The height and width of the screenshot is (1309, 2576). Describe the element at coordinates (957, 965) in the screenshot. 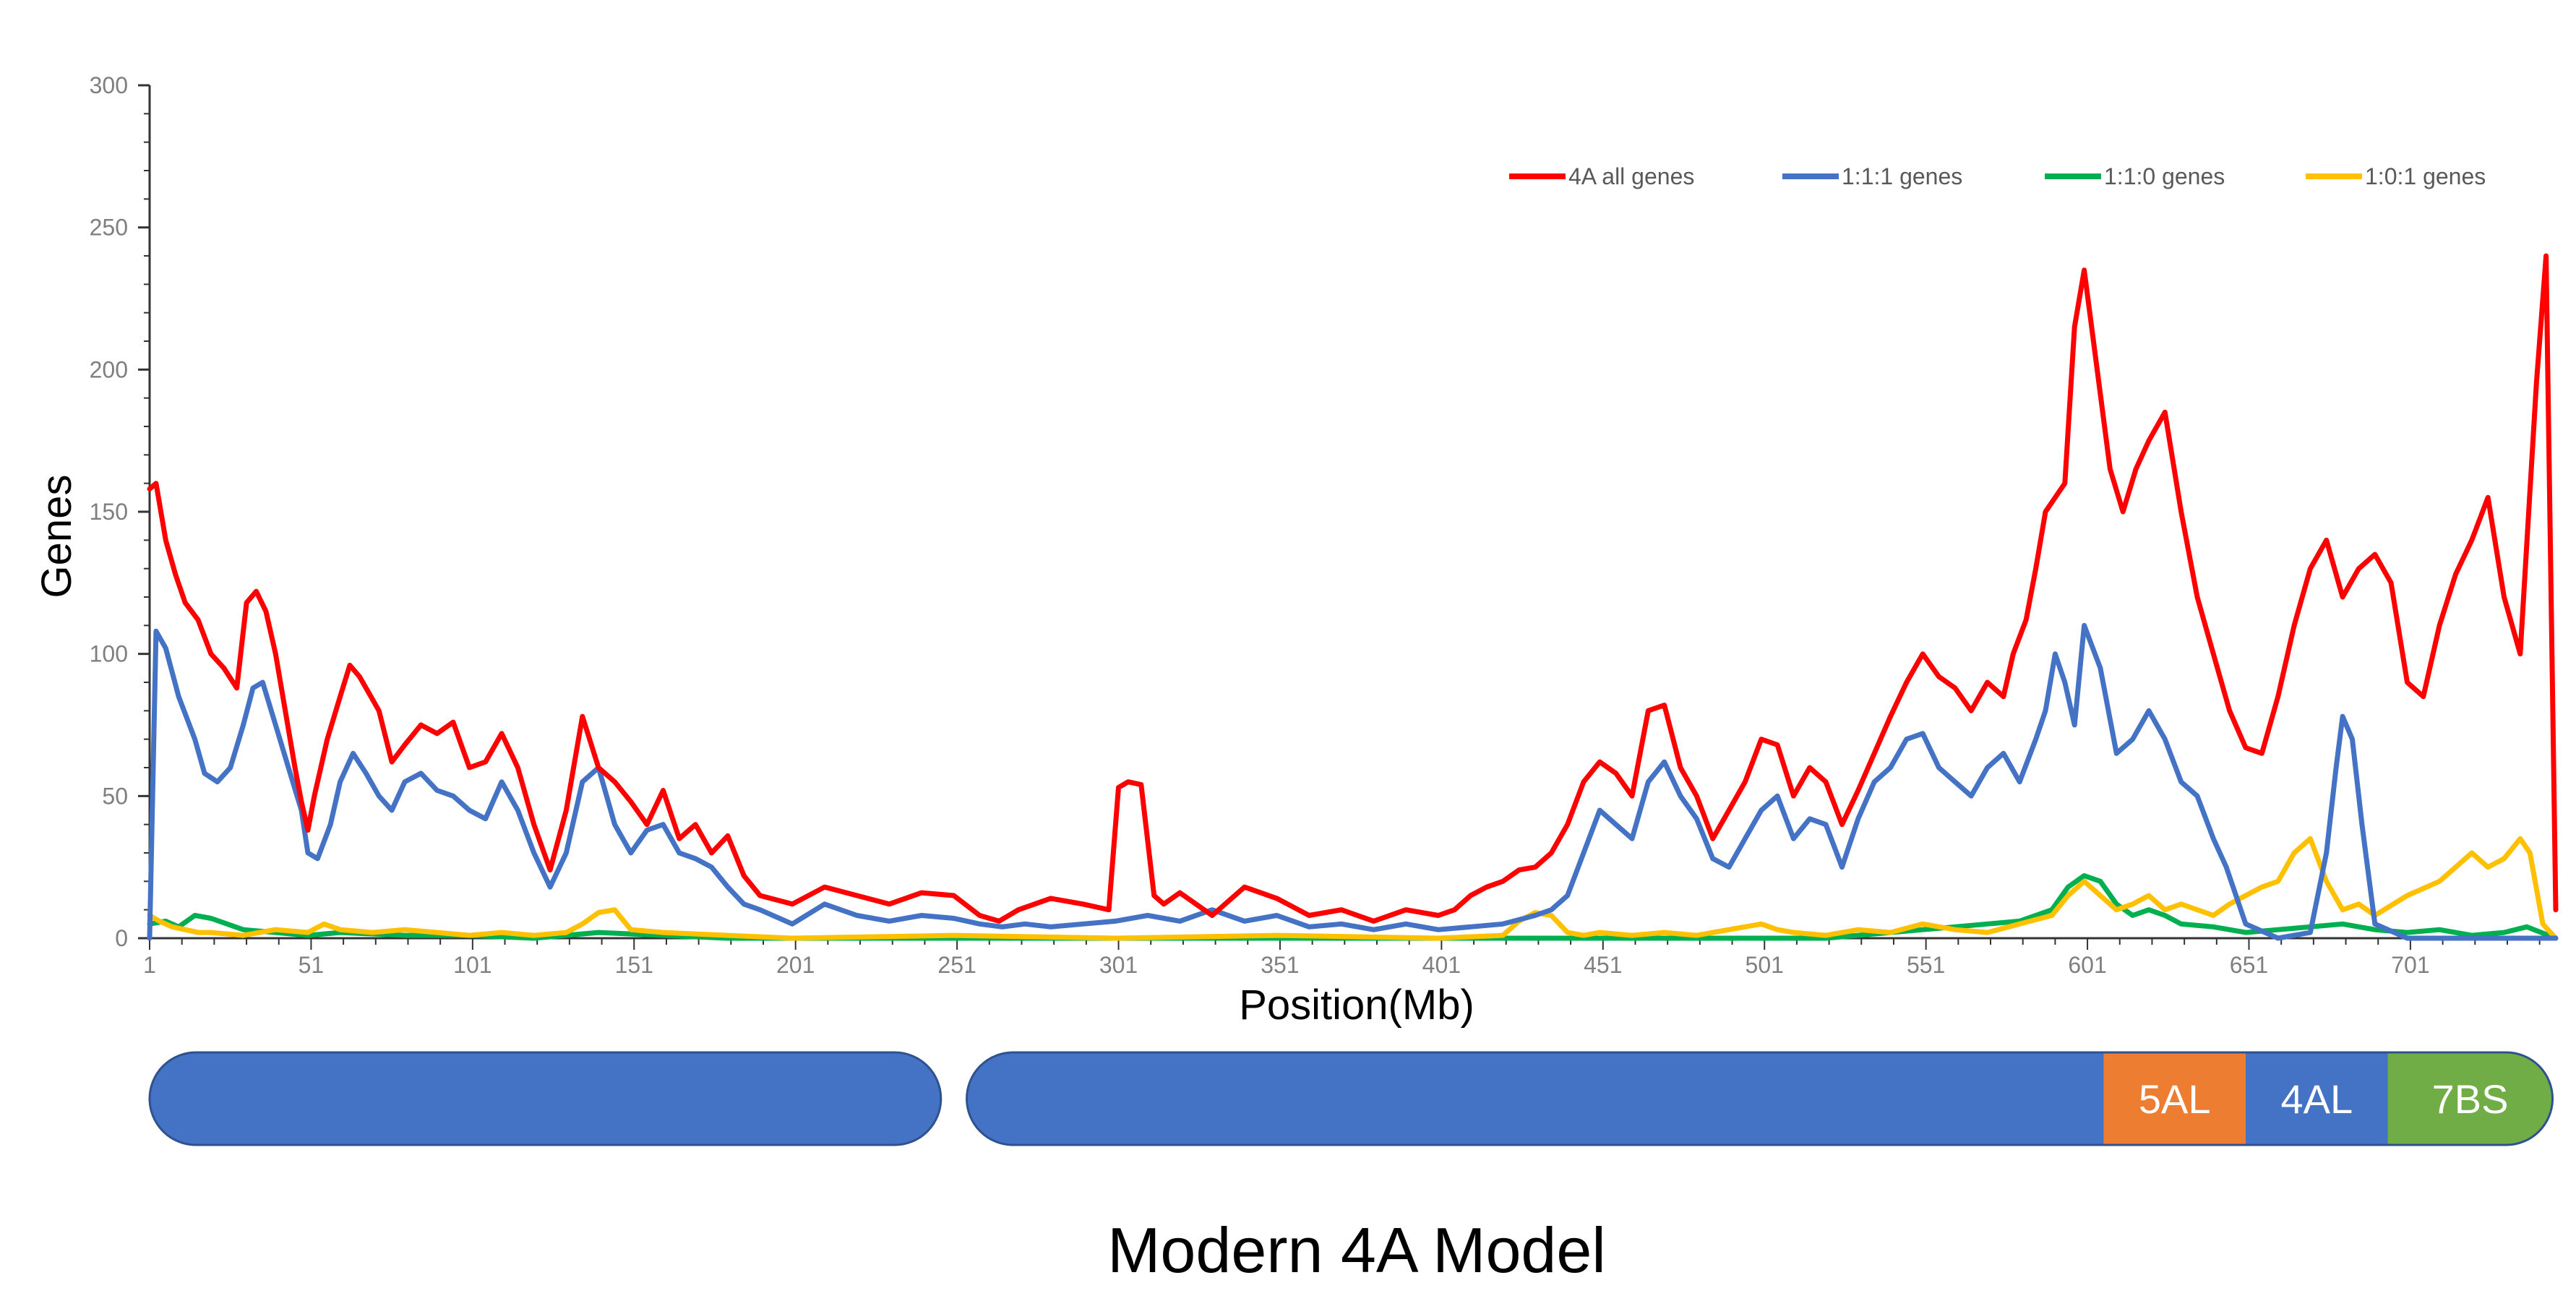

I see `x-tick-label: 251` at that location.